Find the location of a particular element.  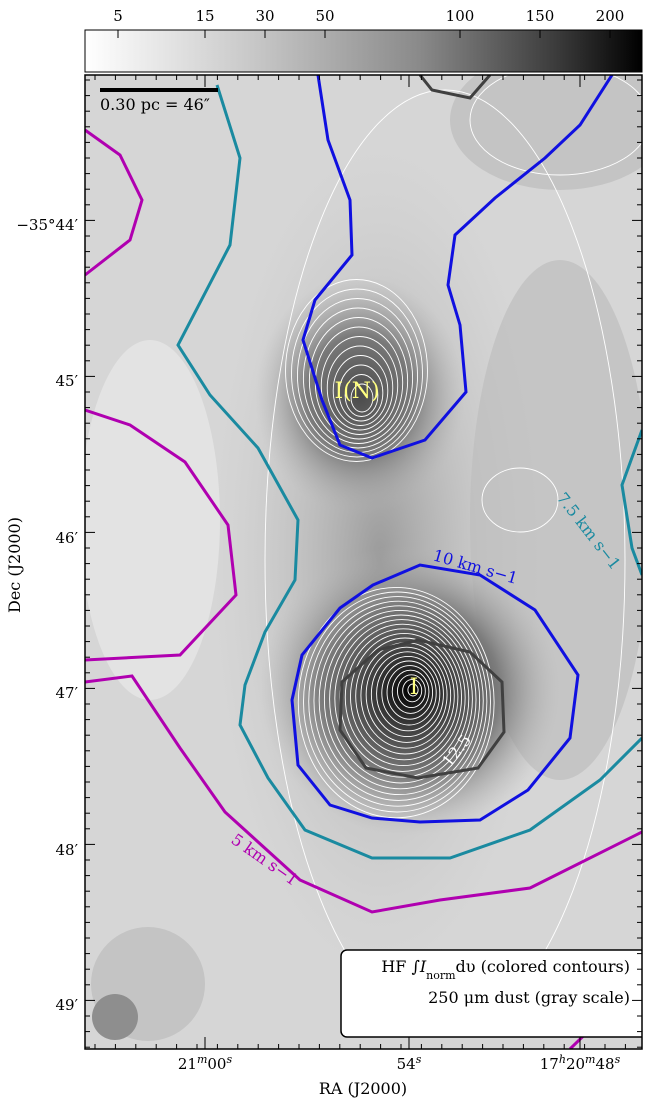

y-tick-label: 48′ is located at coordinates (67, 850).